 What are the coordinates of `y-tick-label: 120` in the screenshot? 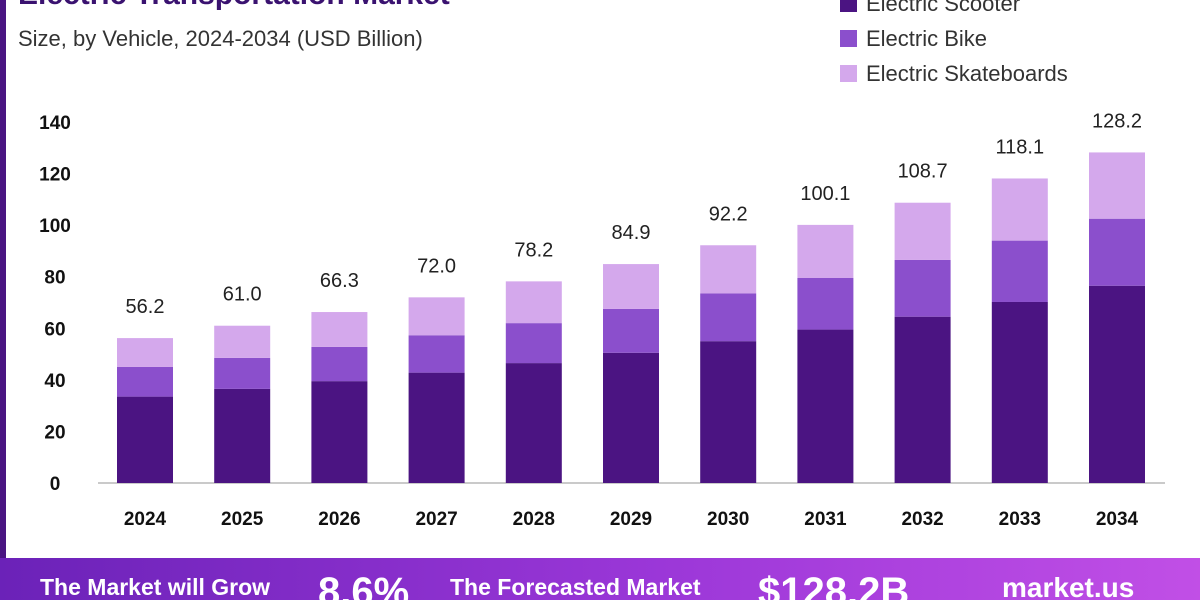 It's located at (55, 175).